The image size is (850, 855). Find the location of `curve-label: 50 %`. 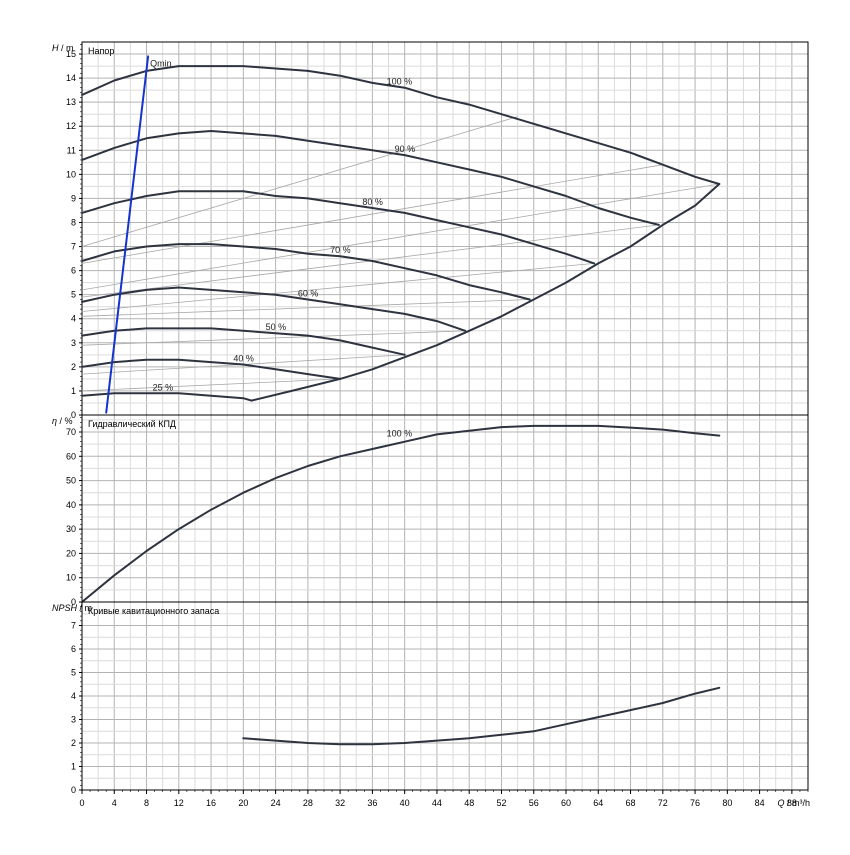

curve-label: 50 % is located at coordinates (276, 327).